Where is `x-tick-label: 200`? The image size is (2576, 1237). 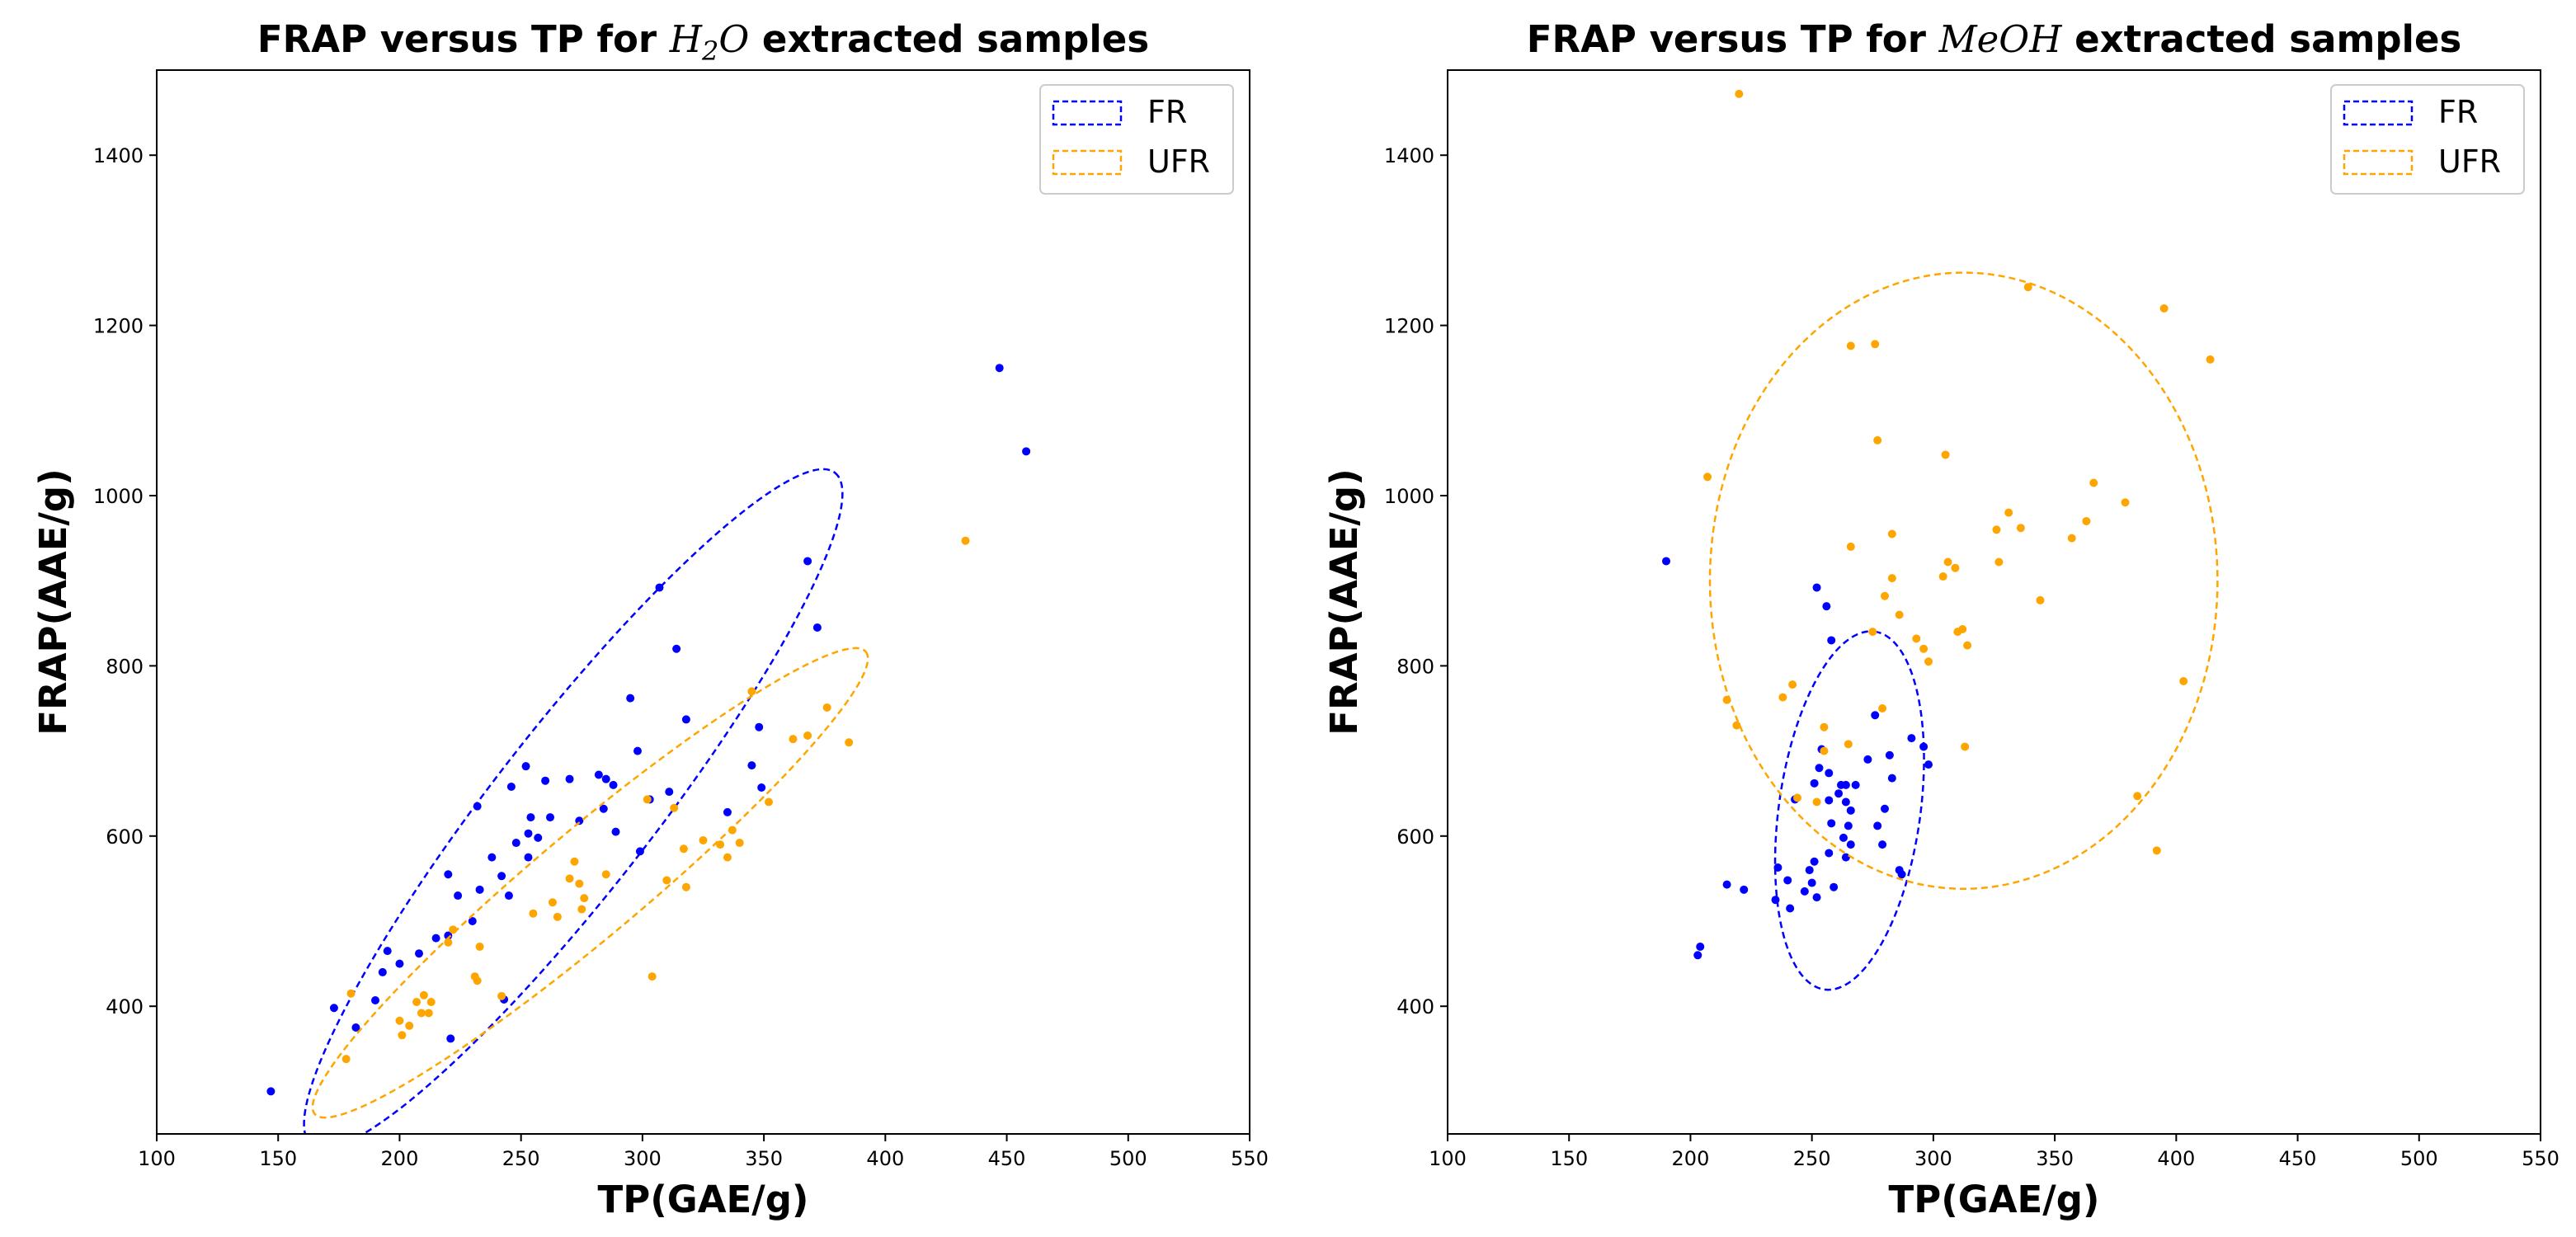
x-tick-label: 200 is located at coordinates (1691, 1158).